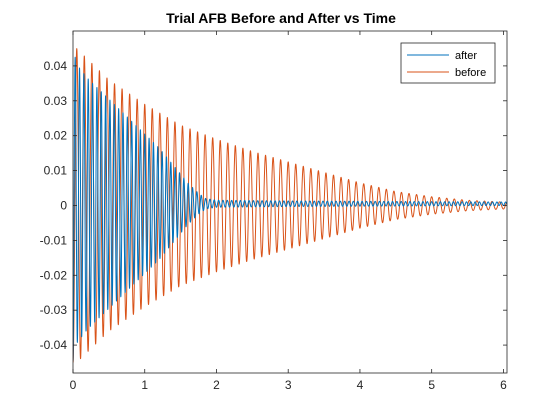  Describe the element at coordinates (144, 385) in the screenshot. I see `x-tick-label: 1` at that location.